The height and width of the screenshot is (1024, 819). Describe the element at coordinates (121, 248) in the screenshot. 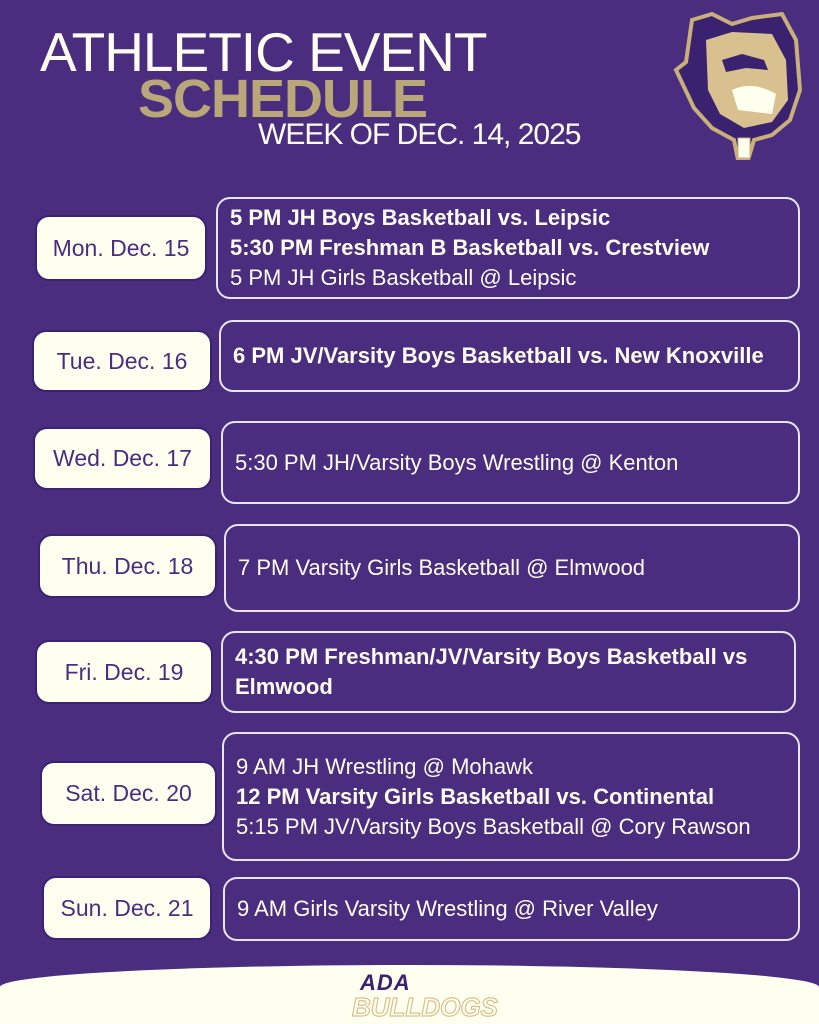

I see `day-label: Mon. Dec. 15` at that location.